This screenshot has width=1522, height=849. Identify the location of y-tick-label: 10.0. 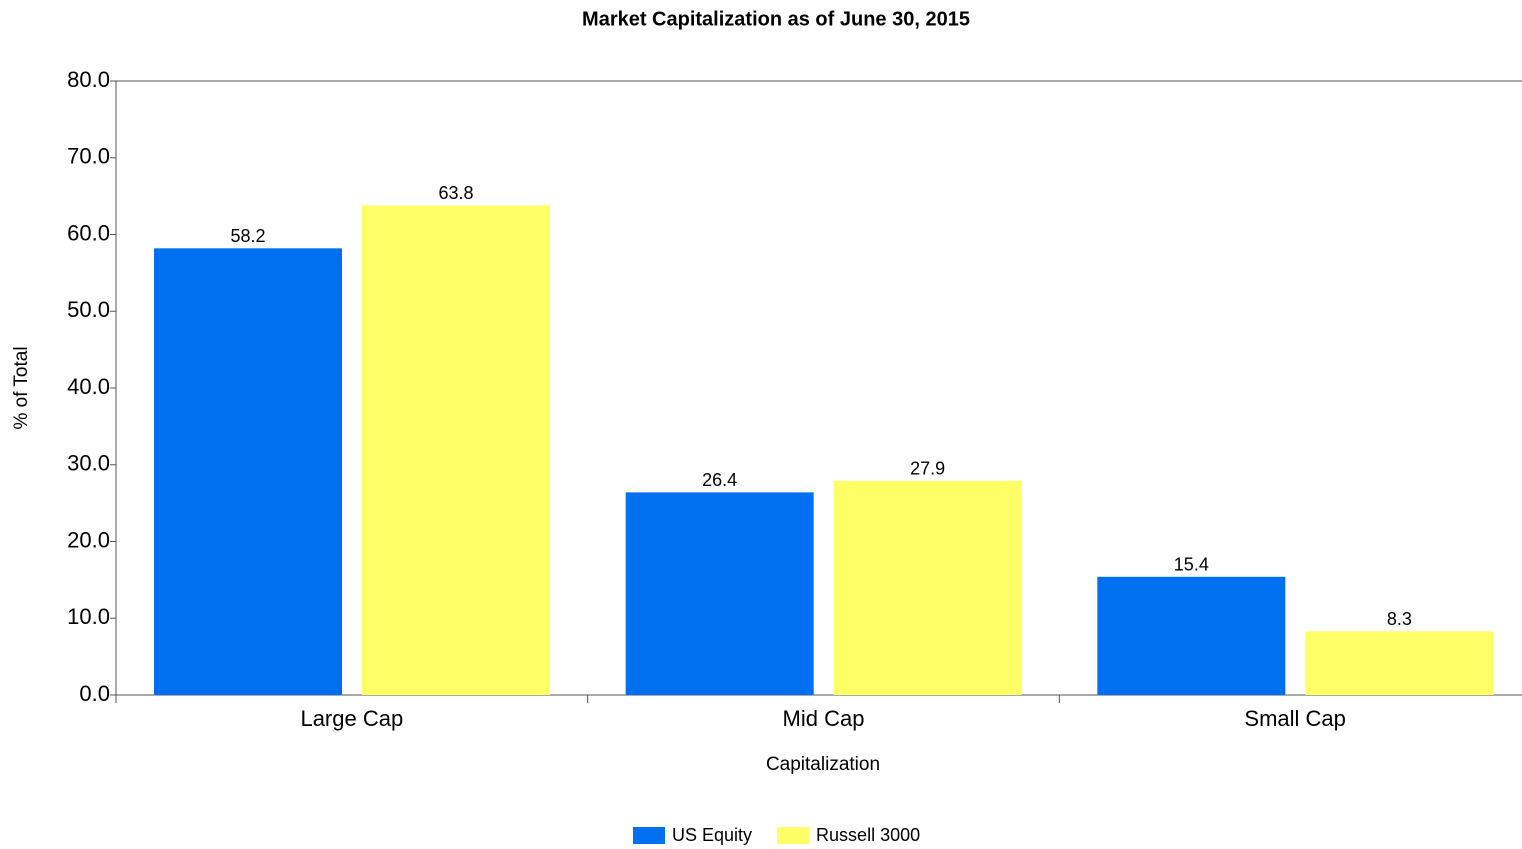
(88, 616).